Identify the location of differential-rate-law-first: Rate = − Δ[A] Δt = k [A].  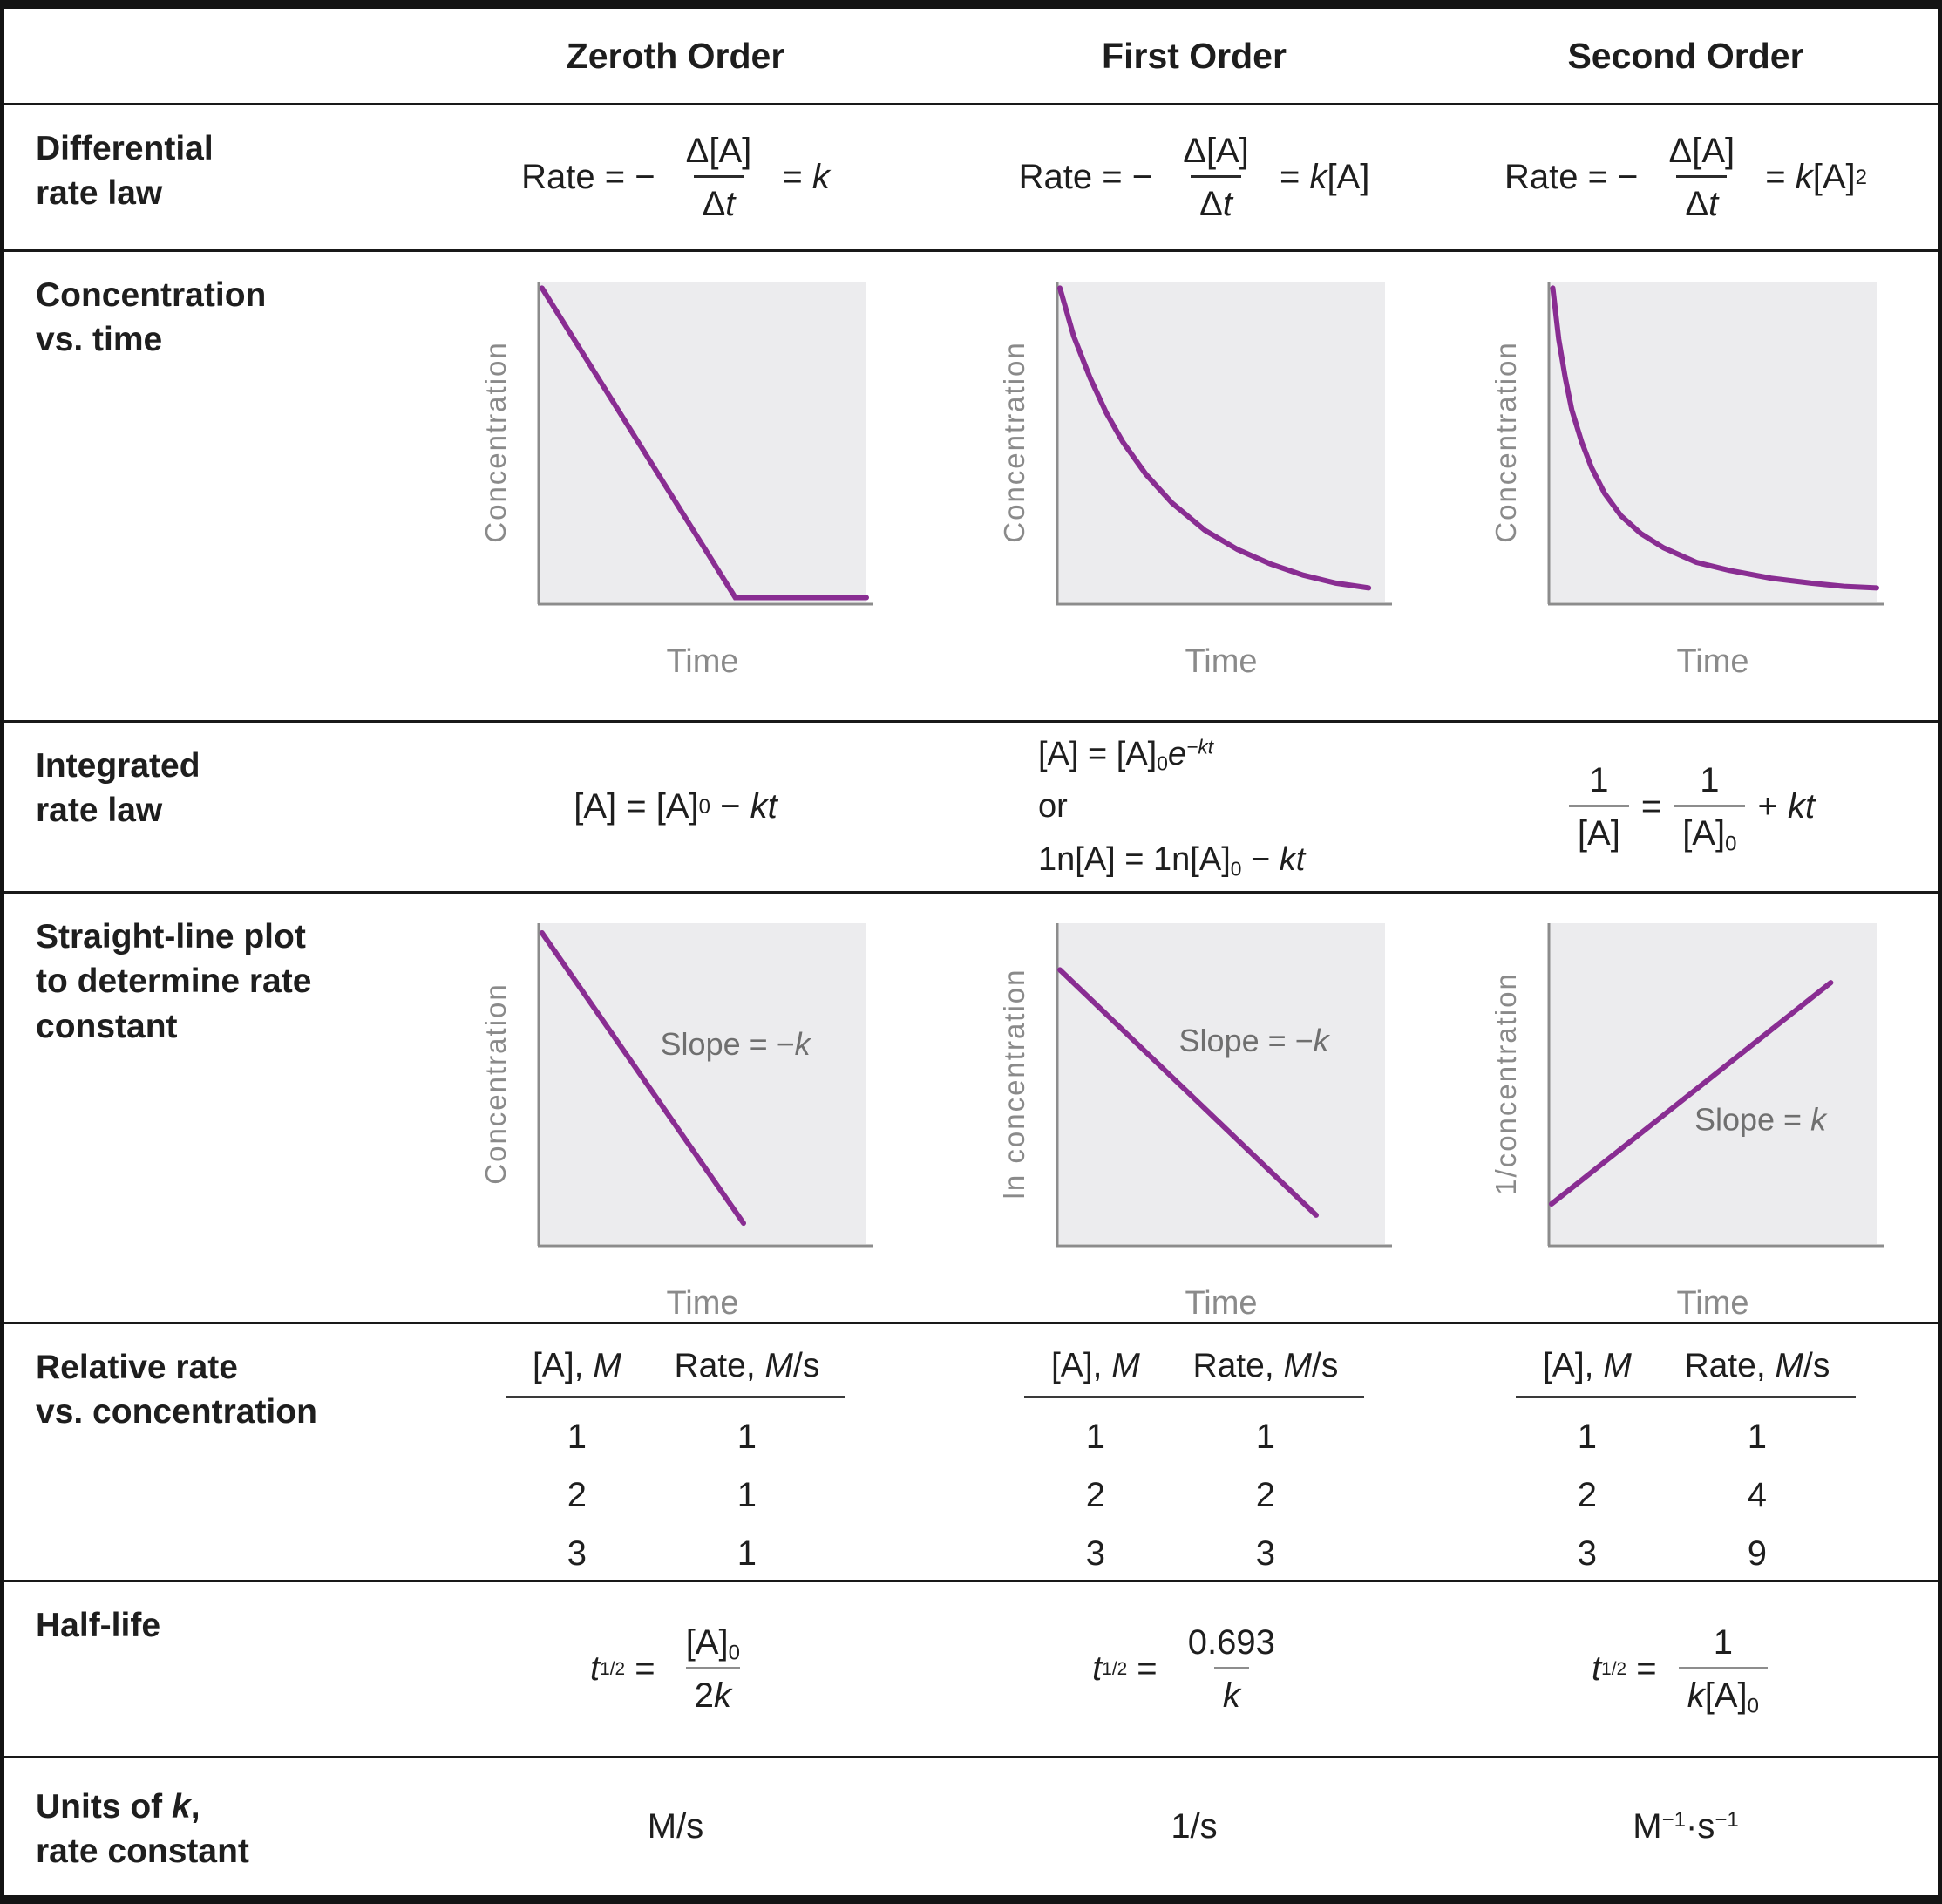
(1194, 177).